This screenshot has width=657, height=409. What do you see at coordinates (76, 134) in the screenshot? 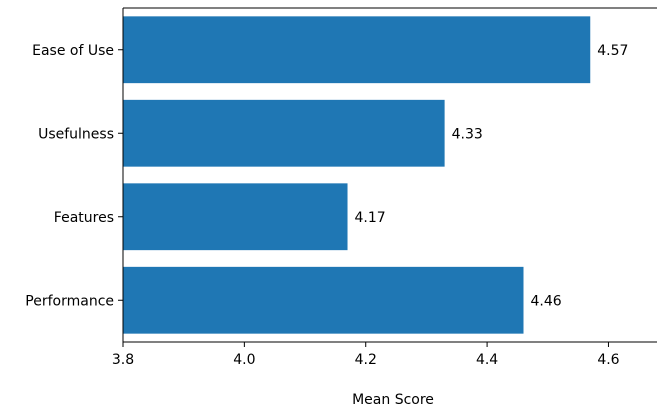
I see `y-tick-label: Usefulness` at bounding box center [76, 134].